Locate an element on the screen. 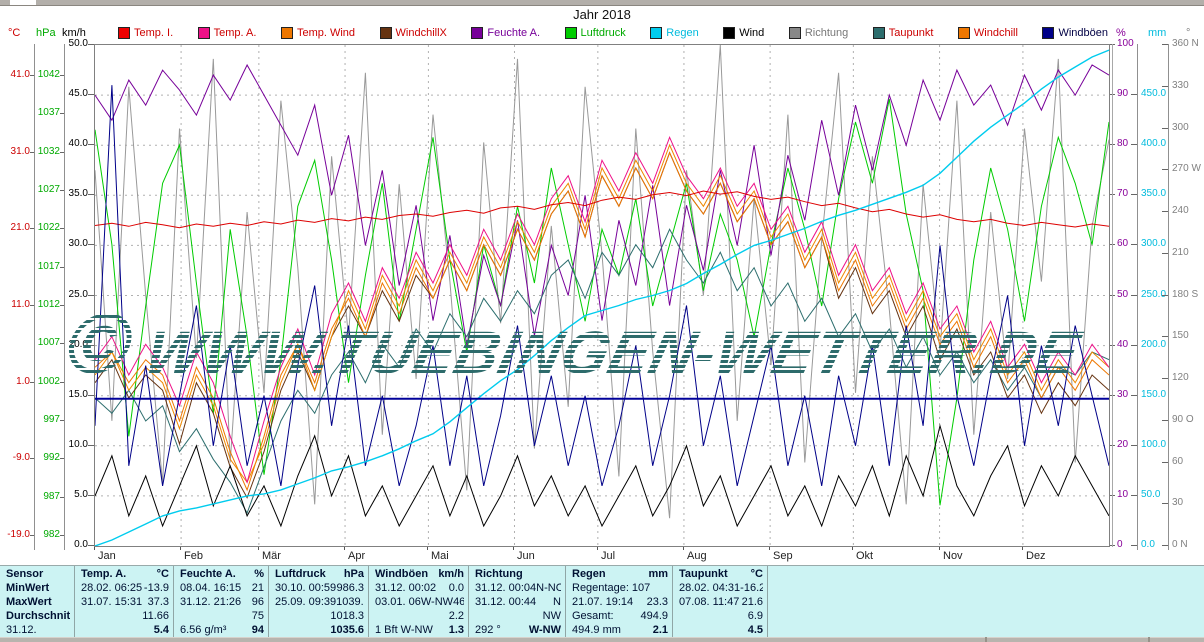  stats-col-name: Temp. A. is located at coordinates (104, 574).